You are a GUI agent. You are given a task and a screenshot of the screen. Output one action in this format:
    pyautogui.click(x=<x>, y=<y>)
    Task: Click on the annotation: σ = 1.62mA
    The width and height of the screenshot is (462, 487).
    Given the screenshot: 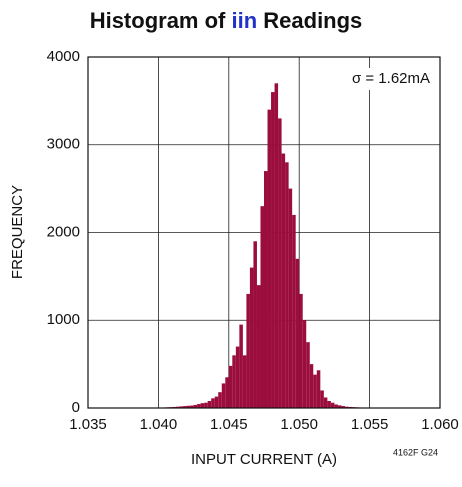 What is the action you would take?
    pyautogui.click(x=391, y=78)
    